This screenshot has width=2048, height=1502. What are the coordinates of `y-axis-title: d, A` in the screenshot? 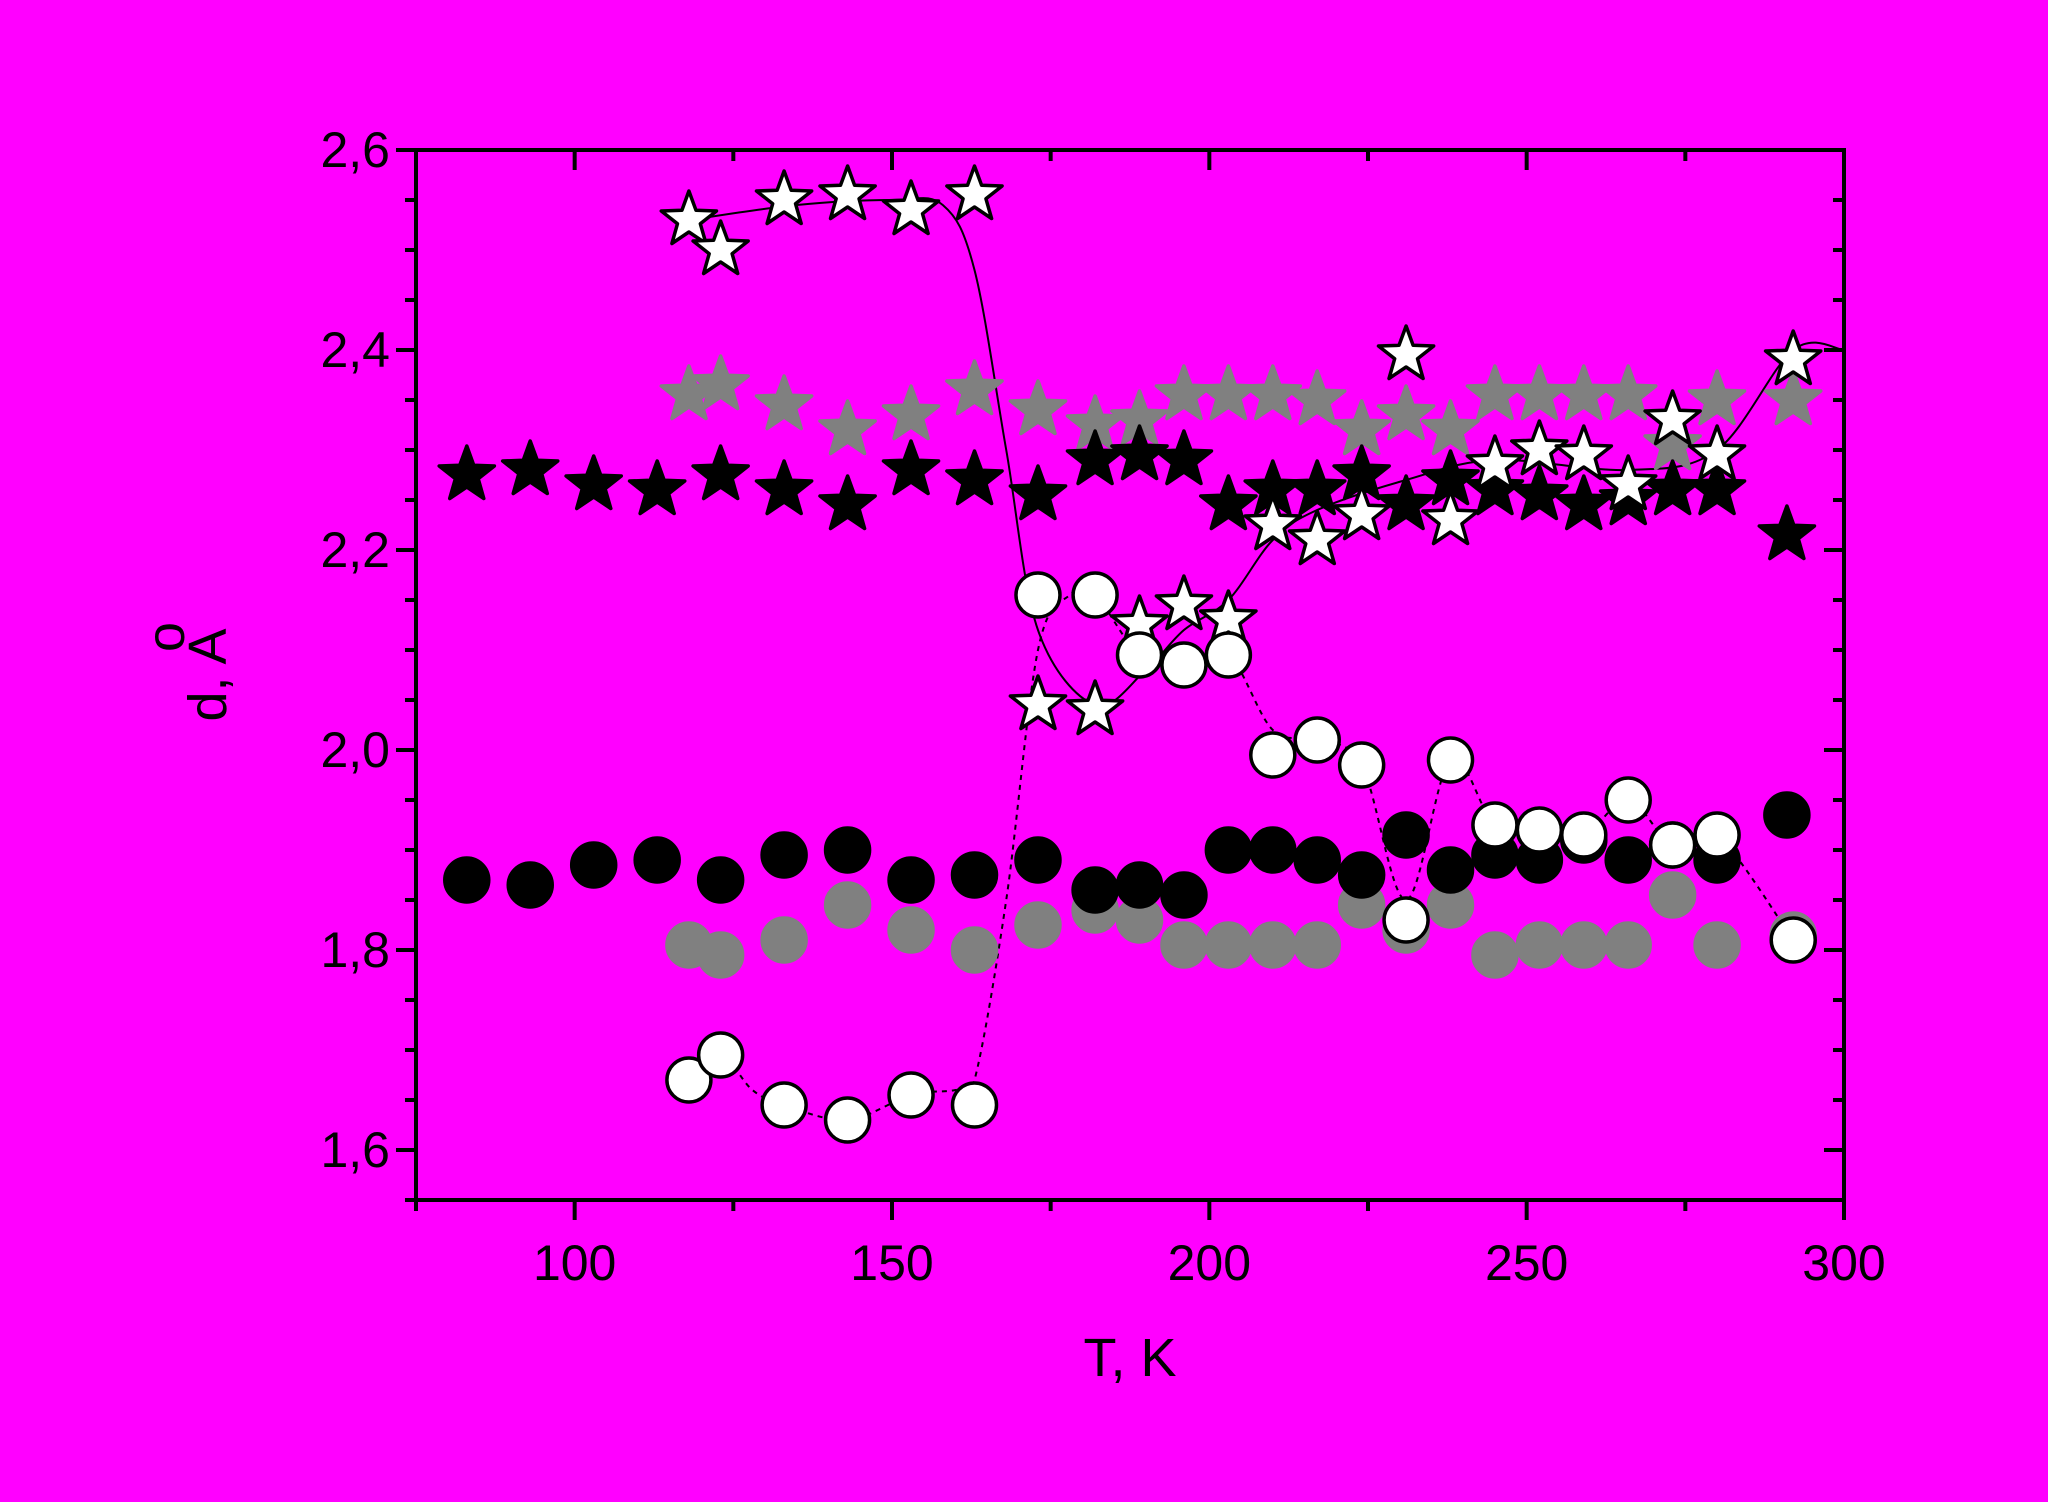 It's located at (208, 674).